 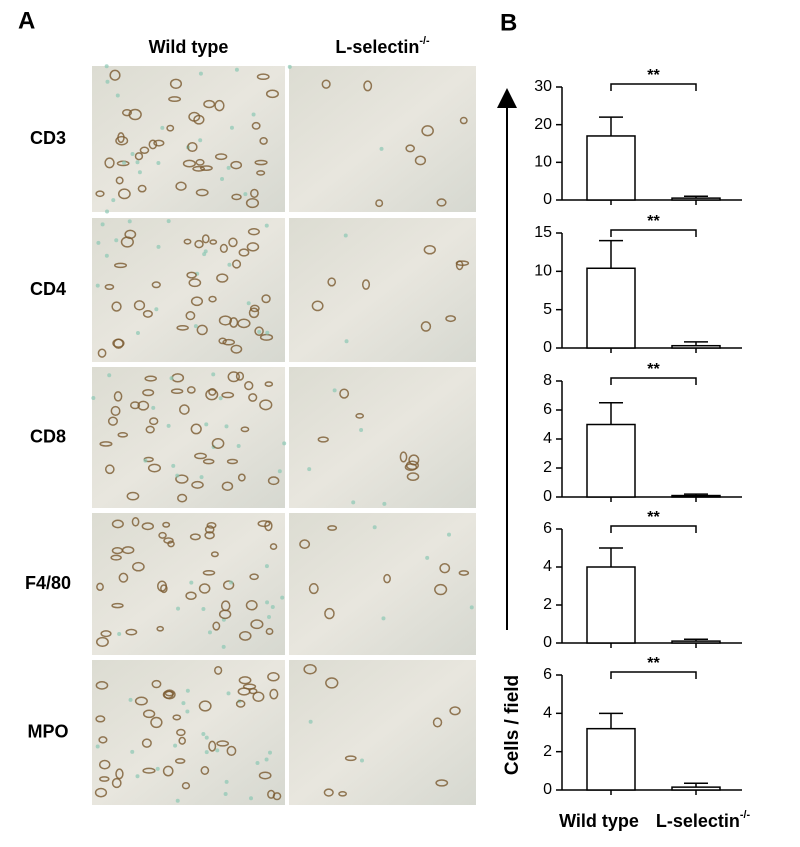 What do you see at coordinates (547, 438) in the screenshot?
I see `y-tick-label: 4` at bounding box center [547, 438].